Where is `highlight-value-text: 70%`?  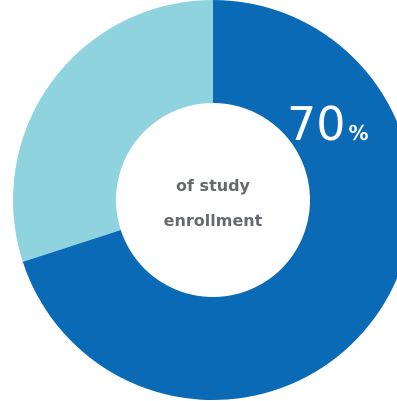 highlight-value-text: 70% is located at coordinates (328, 124).